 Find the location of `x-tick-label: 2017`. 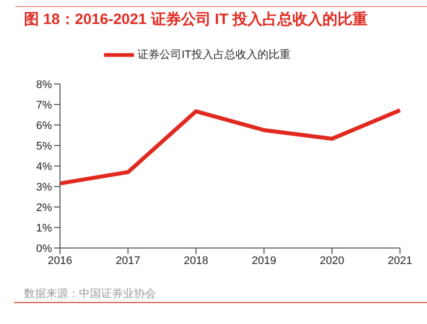

x-tick-label: 2017 is located at coordinates (128, 260).